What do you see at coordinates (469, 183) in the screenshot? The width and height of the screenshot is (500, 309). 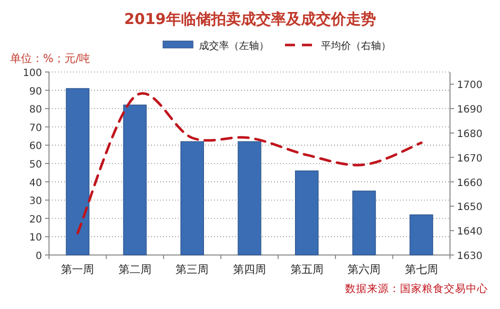 I see `y2-tick-label: 1660` at bounding box center [469, 183].